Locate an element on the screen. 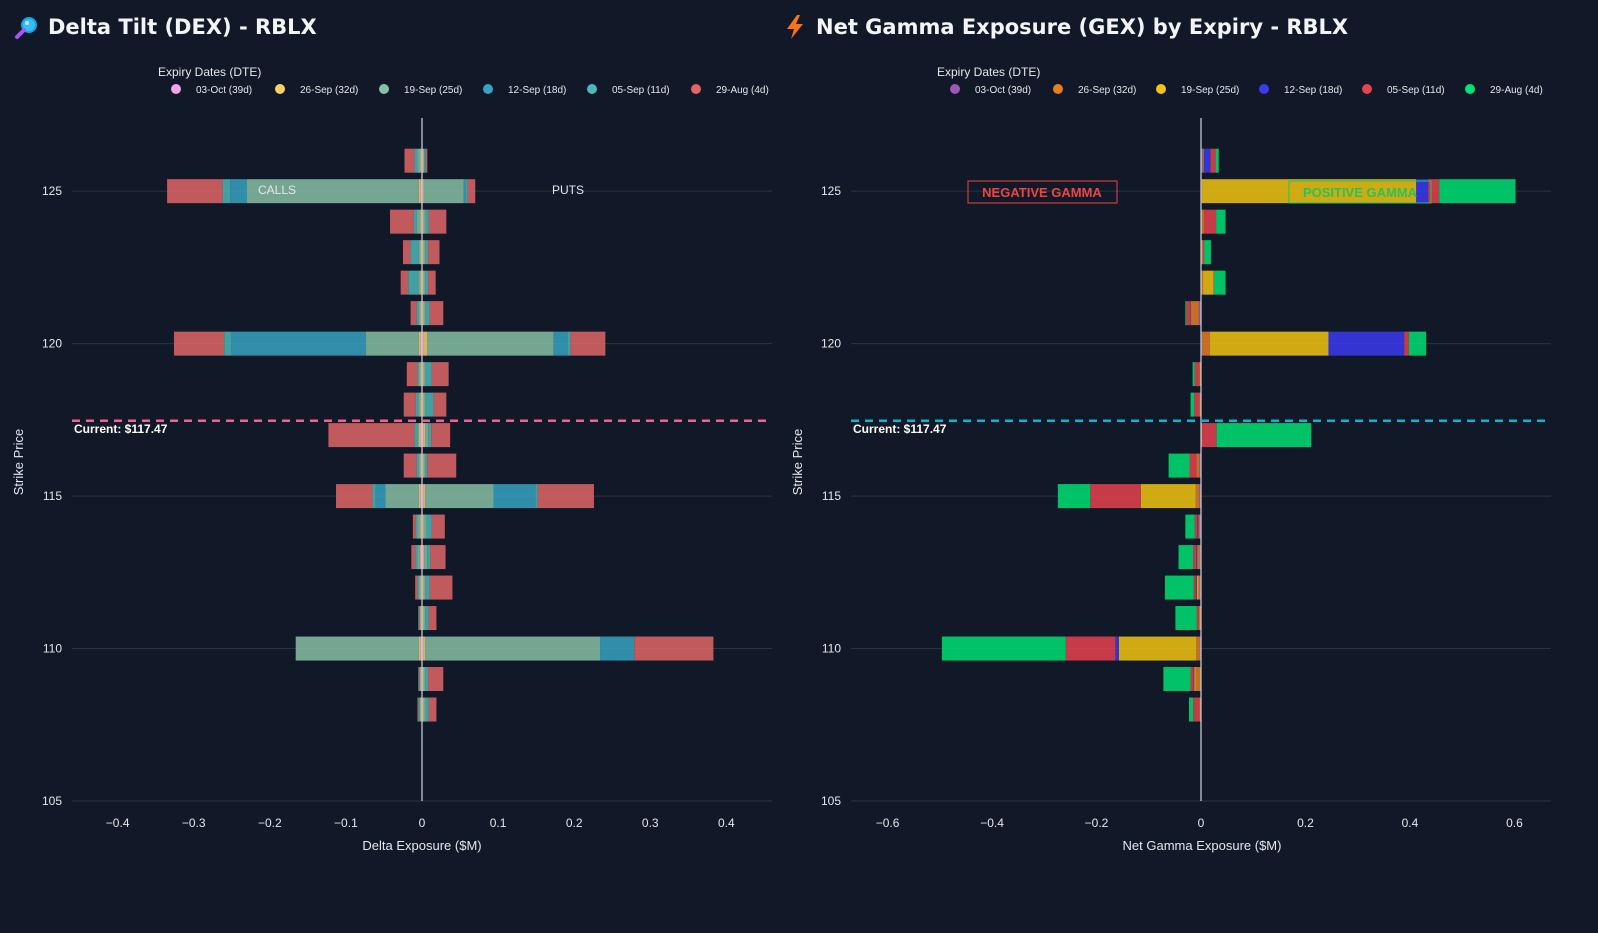 Image resolution: width=1598 pixels, height=933 pixels. legend-title: Expiry Dates (DTE) is located at coordinates (209, 72).